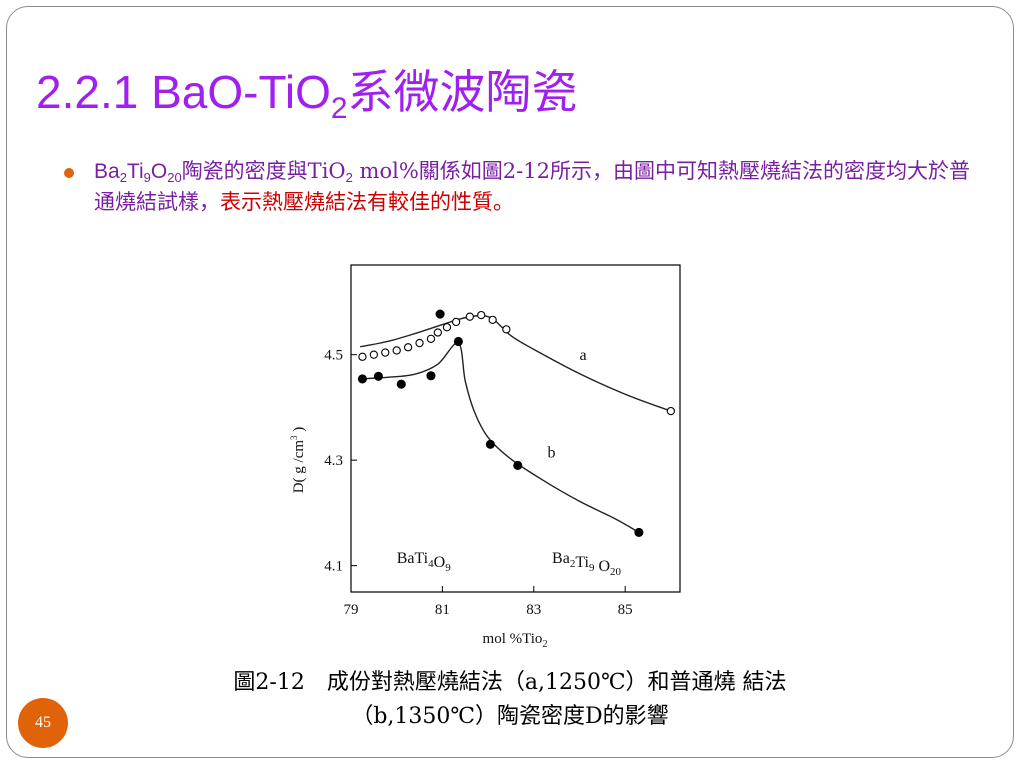  Describe the element at coordinates (159, 171) in the screenshot. I see `bullet-formula-o: O` at that location.